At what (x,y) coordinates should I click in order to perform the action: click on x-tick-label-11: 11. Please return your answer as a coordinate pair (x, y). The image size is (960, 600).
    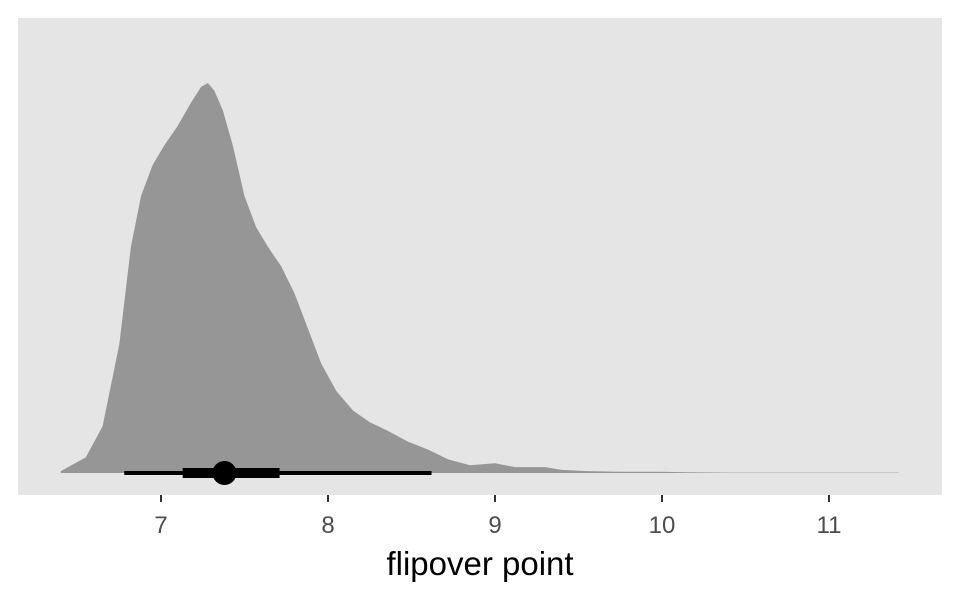
    Looking at the image, I should click on (829, 525).